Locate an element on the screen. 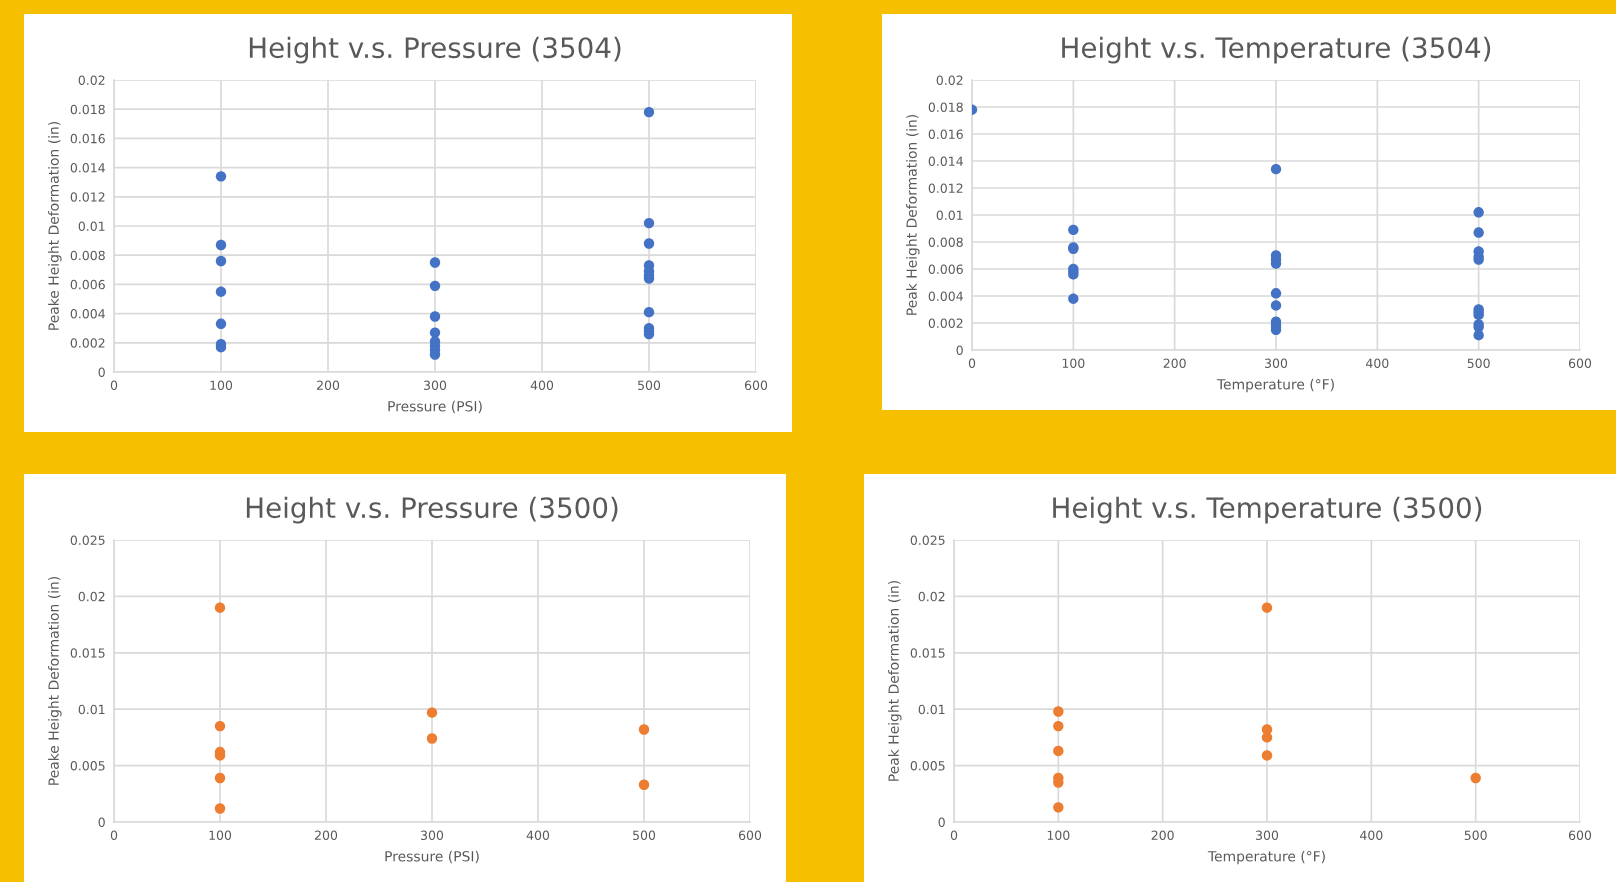 Image resolution: width=1616 pixels, height=882 pixels. chart-title: Height v.s. Temperature (3504) is located at coordinates (1276, 50).